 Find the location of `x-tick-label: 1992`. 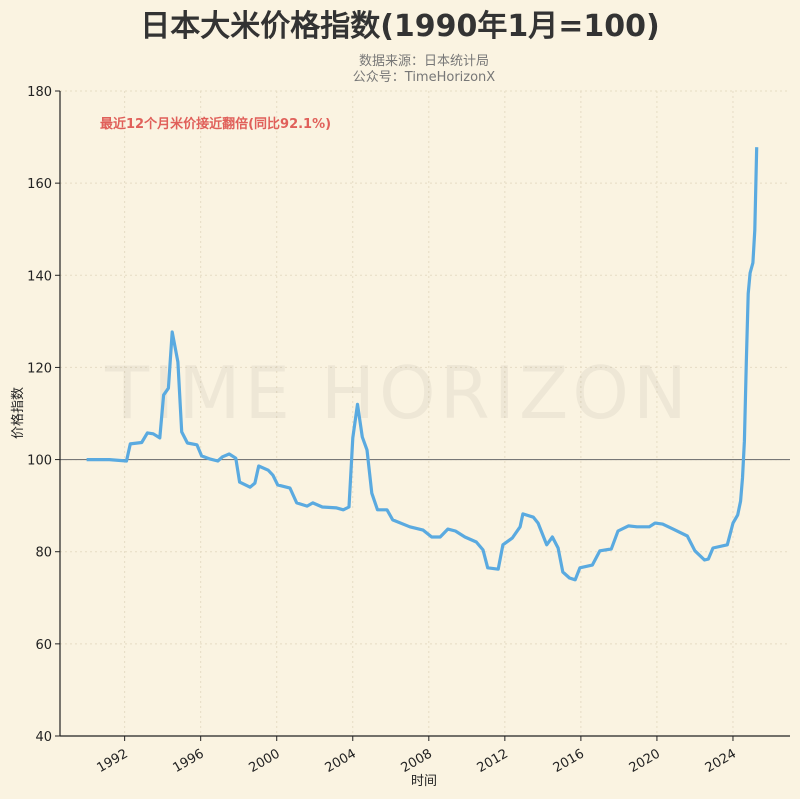

x-tick-label: 1992 is located at coordinates (112, 761).